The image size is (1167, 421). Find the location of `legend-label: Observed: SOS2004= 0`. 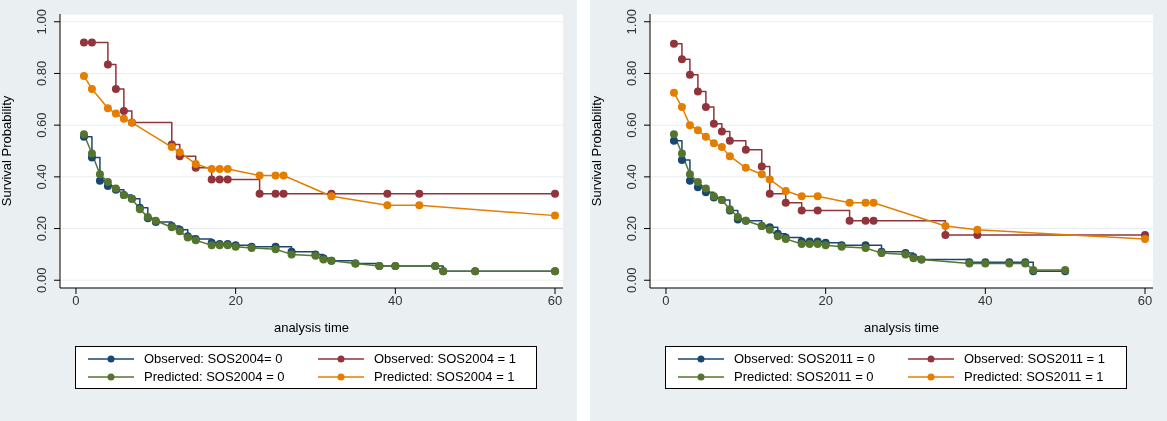

legend-label: Observed: SOS2004= 0 is located at coordinates (213, 358).